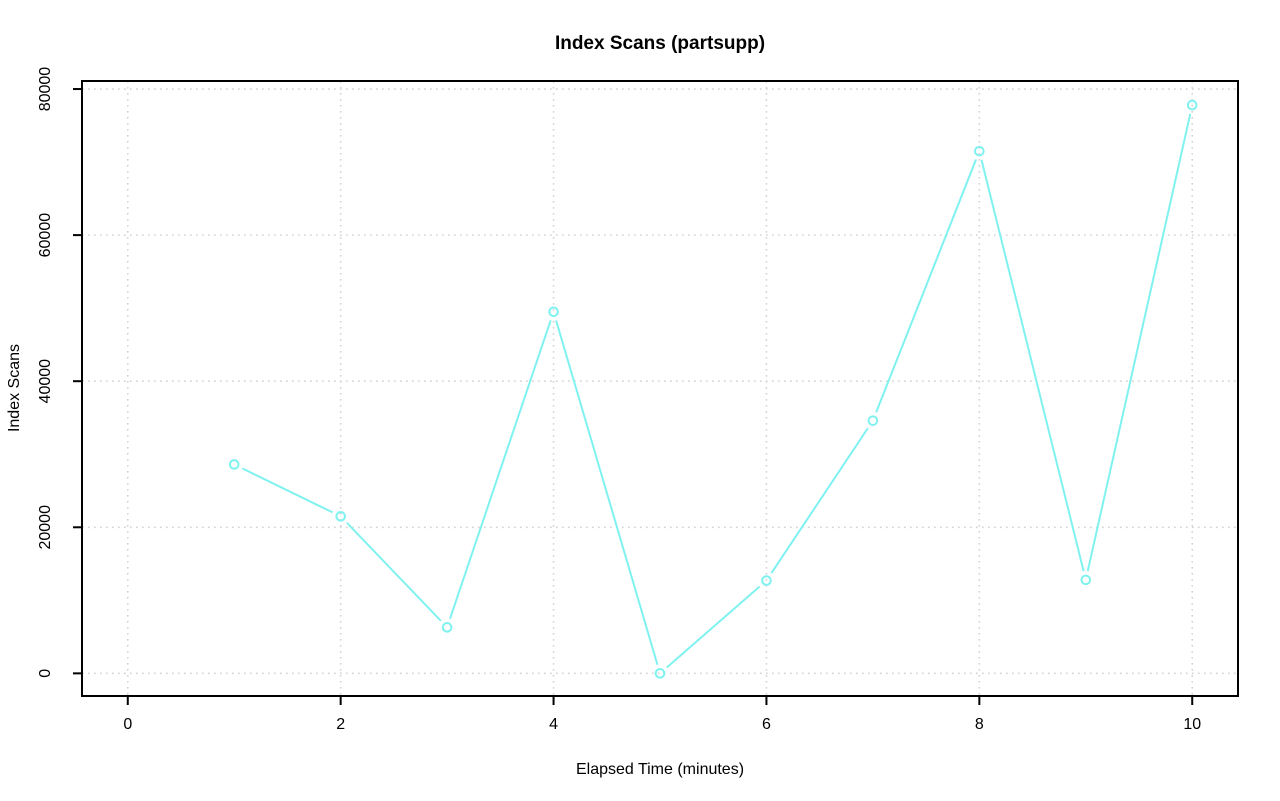 This screenshot has height=801, width=1280. What do you see at coordinates (553, 724) in the screenshot?
I see `x-tick-label: 4` at bounding box center [553, 724].